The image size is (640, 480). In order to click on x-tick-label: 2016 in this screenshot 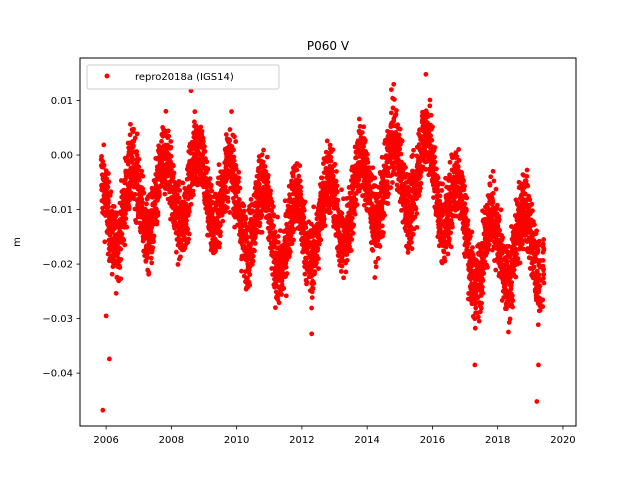, I will do `click(432, 440)`.